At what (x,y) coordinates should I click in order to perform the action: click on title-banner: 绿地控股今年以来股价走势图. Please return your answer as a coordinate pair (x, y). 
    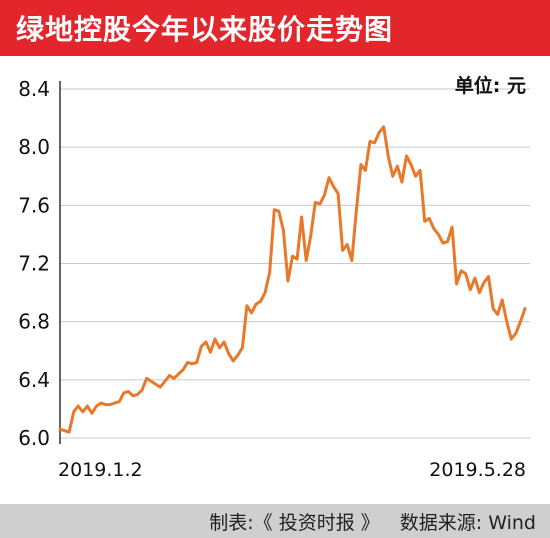
    Looking at the image, I should click on (275, 28).